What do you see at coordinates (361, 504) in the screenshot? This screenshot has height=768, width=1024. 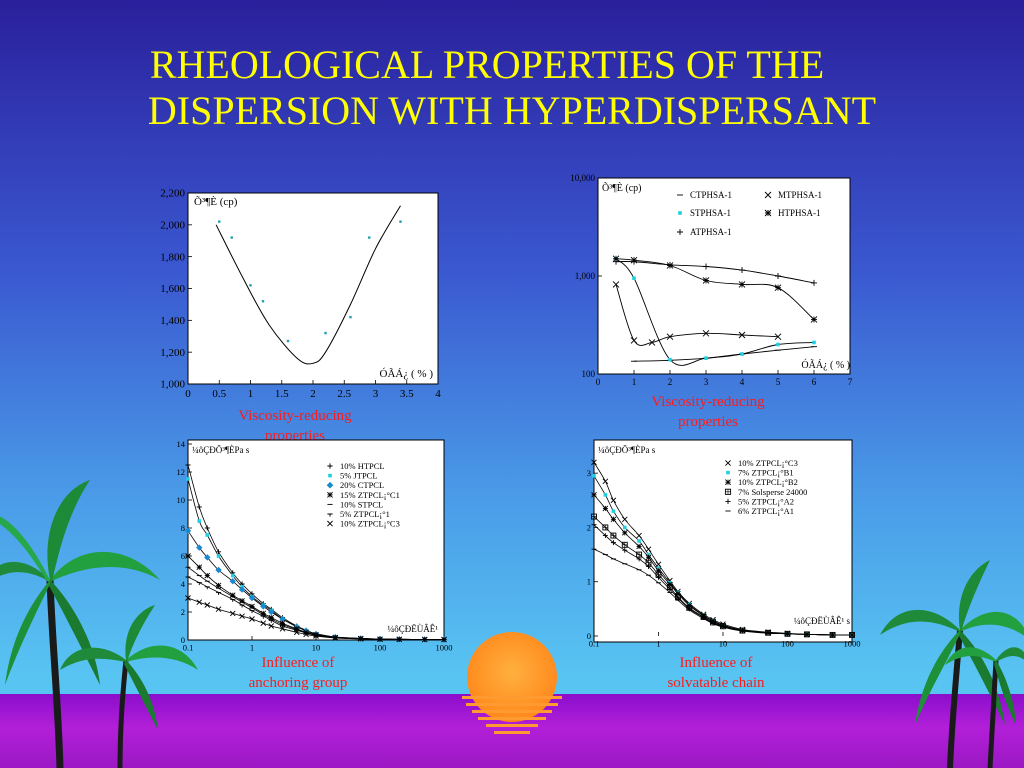 I see `legend-label: 10% STPCL` at bounding box center [361, 504].